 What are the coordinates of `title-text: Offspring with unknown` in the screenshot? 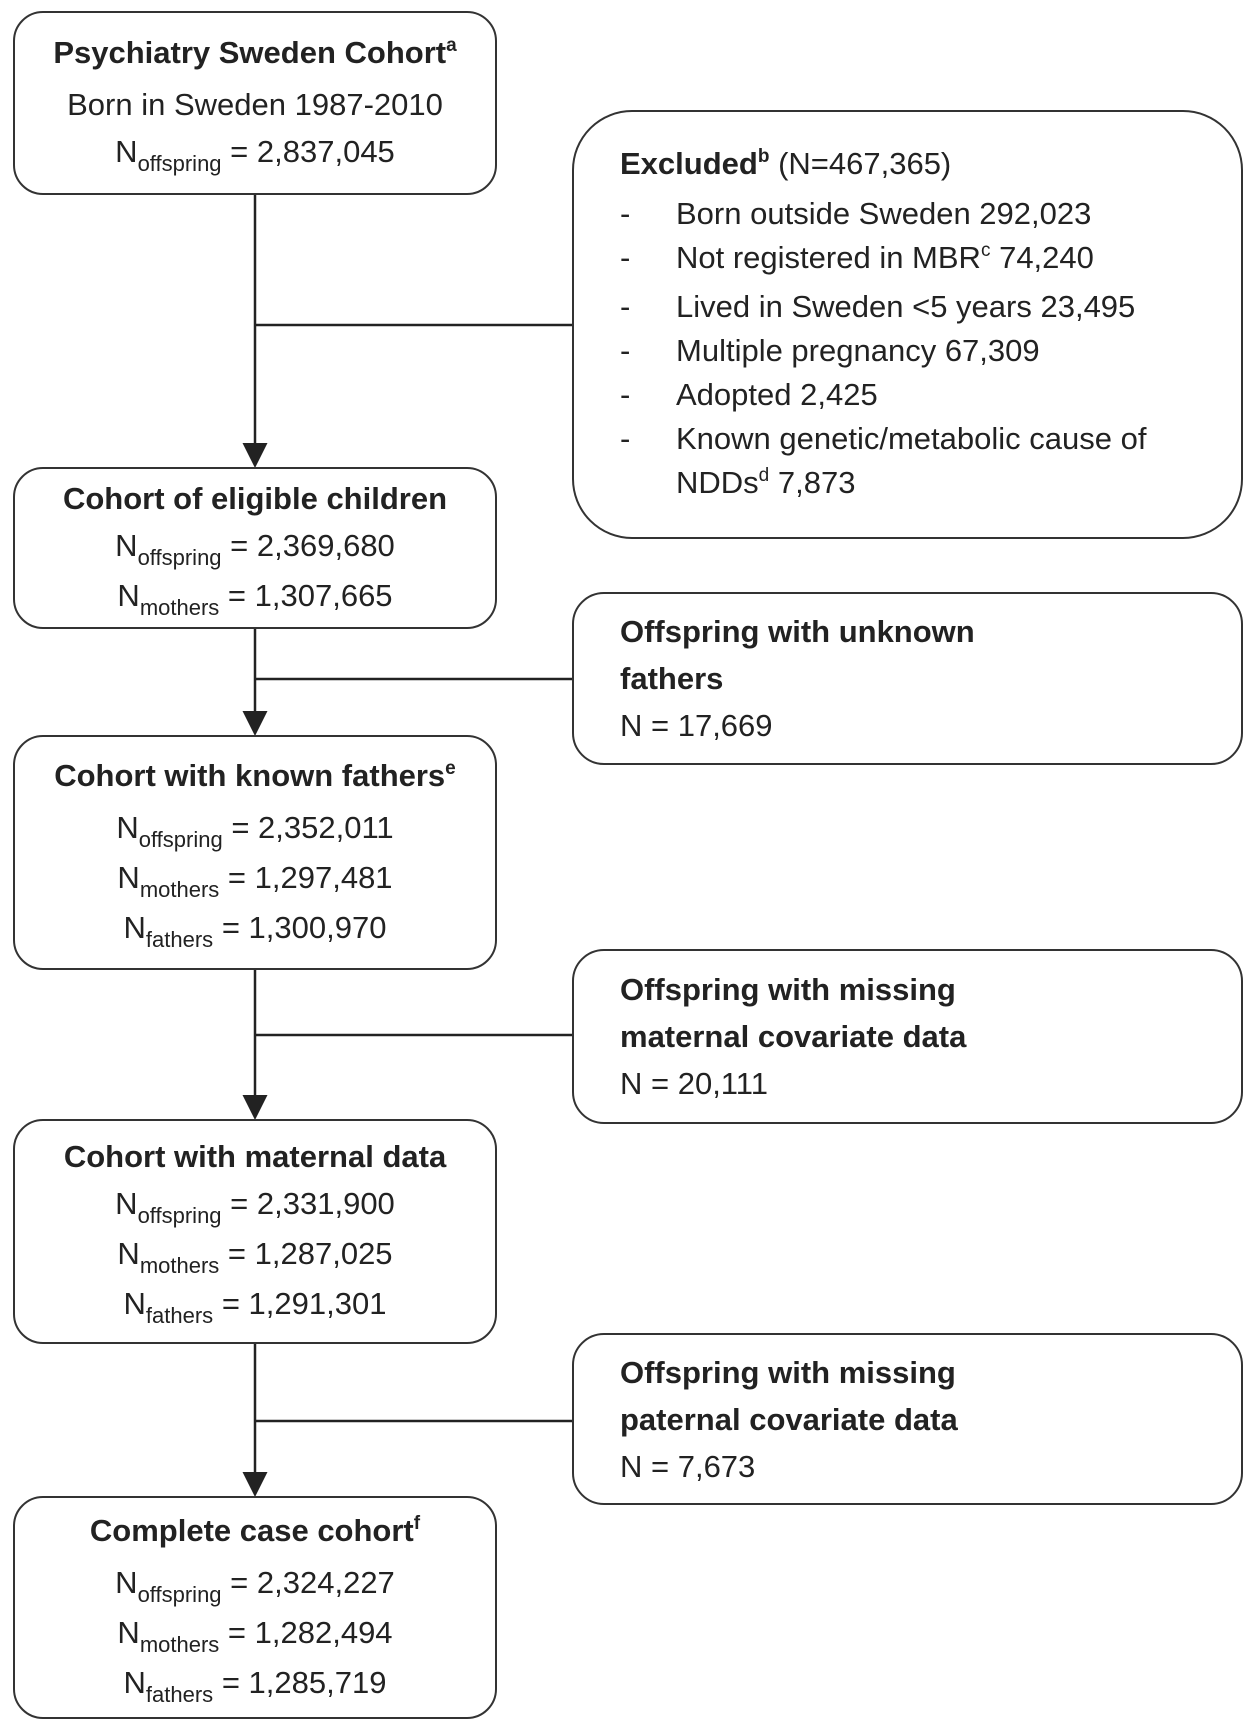 It's located at (797, 631).